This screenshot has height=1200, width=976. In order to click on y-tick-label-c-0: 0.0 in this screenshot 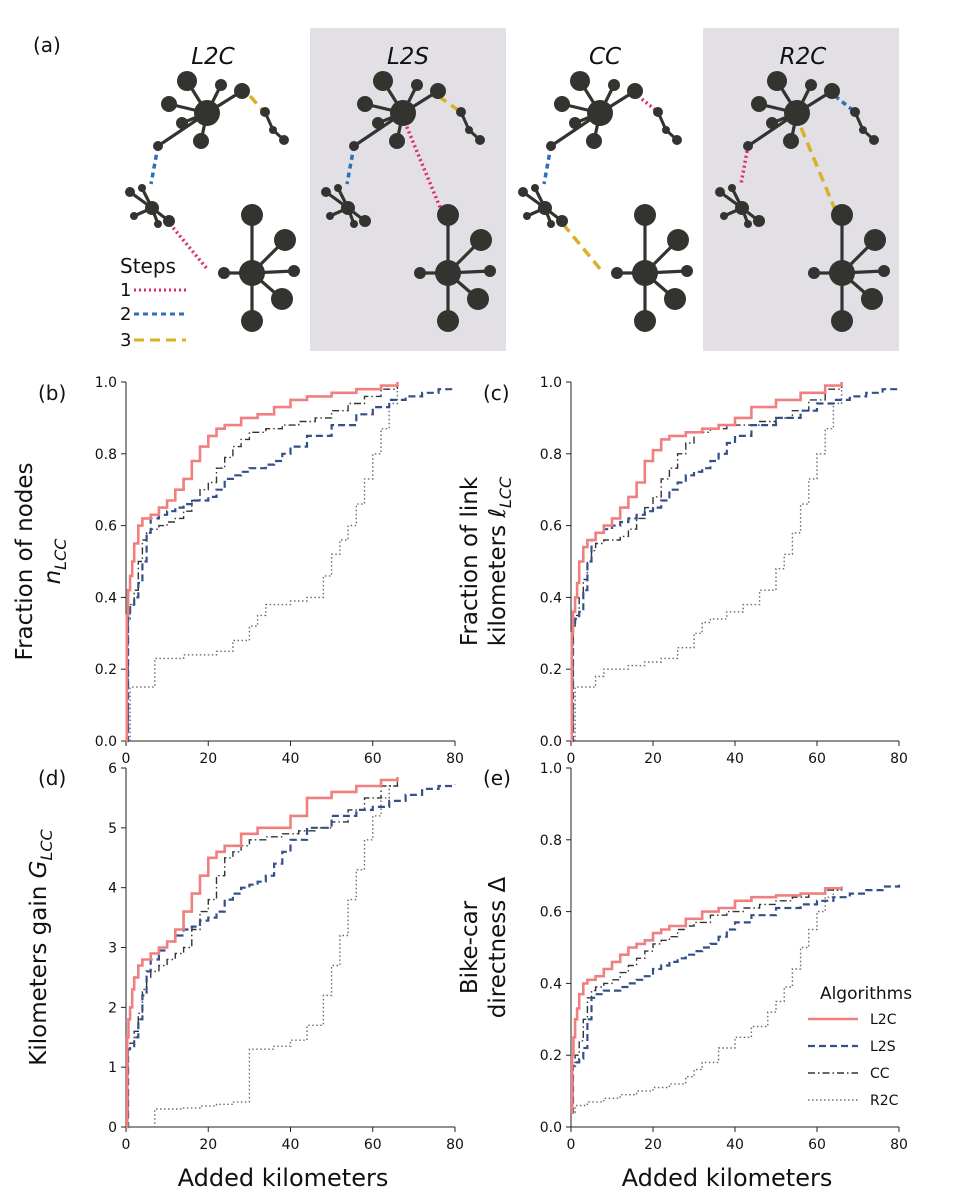, I will do `click(551, 742)`.